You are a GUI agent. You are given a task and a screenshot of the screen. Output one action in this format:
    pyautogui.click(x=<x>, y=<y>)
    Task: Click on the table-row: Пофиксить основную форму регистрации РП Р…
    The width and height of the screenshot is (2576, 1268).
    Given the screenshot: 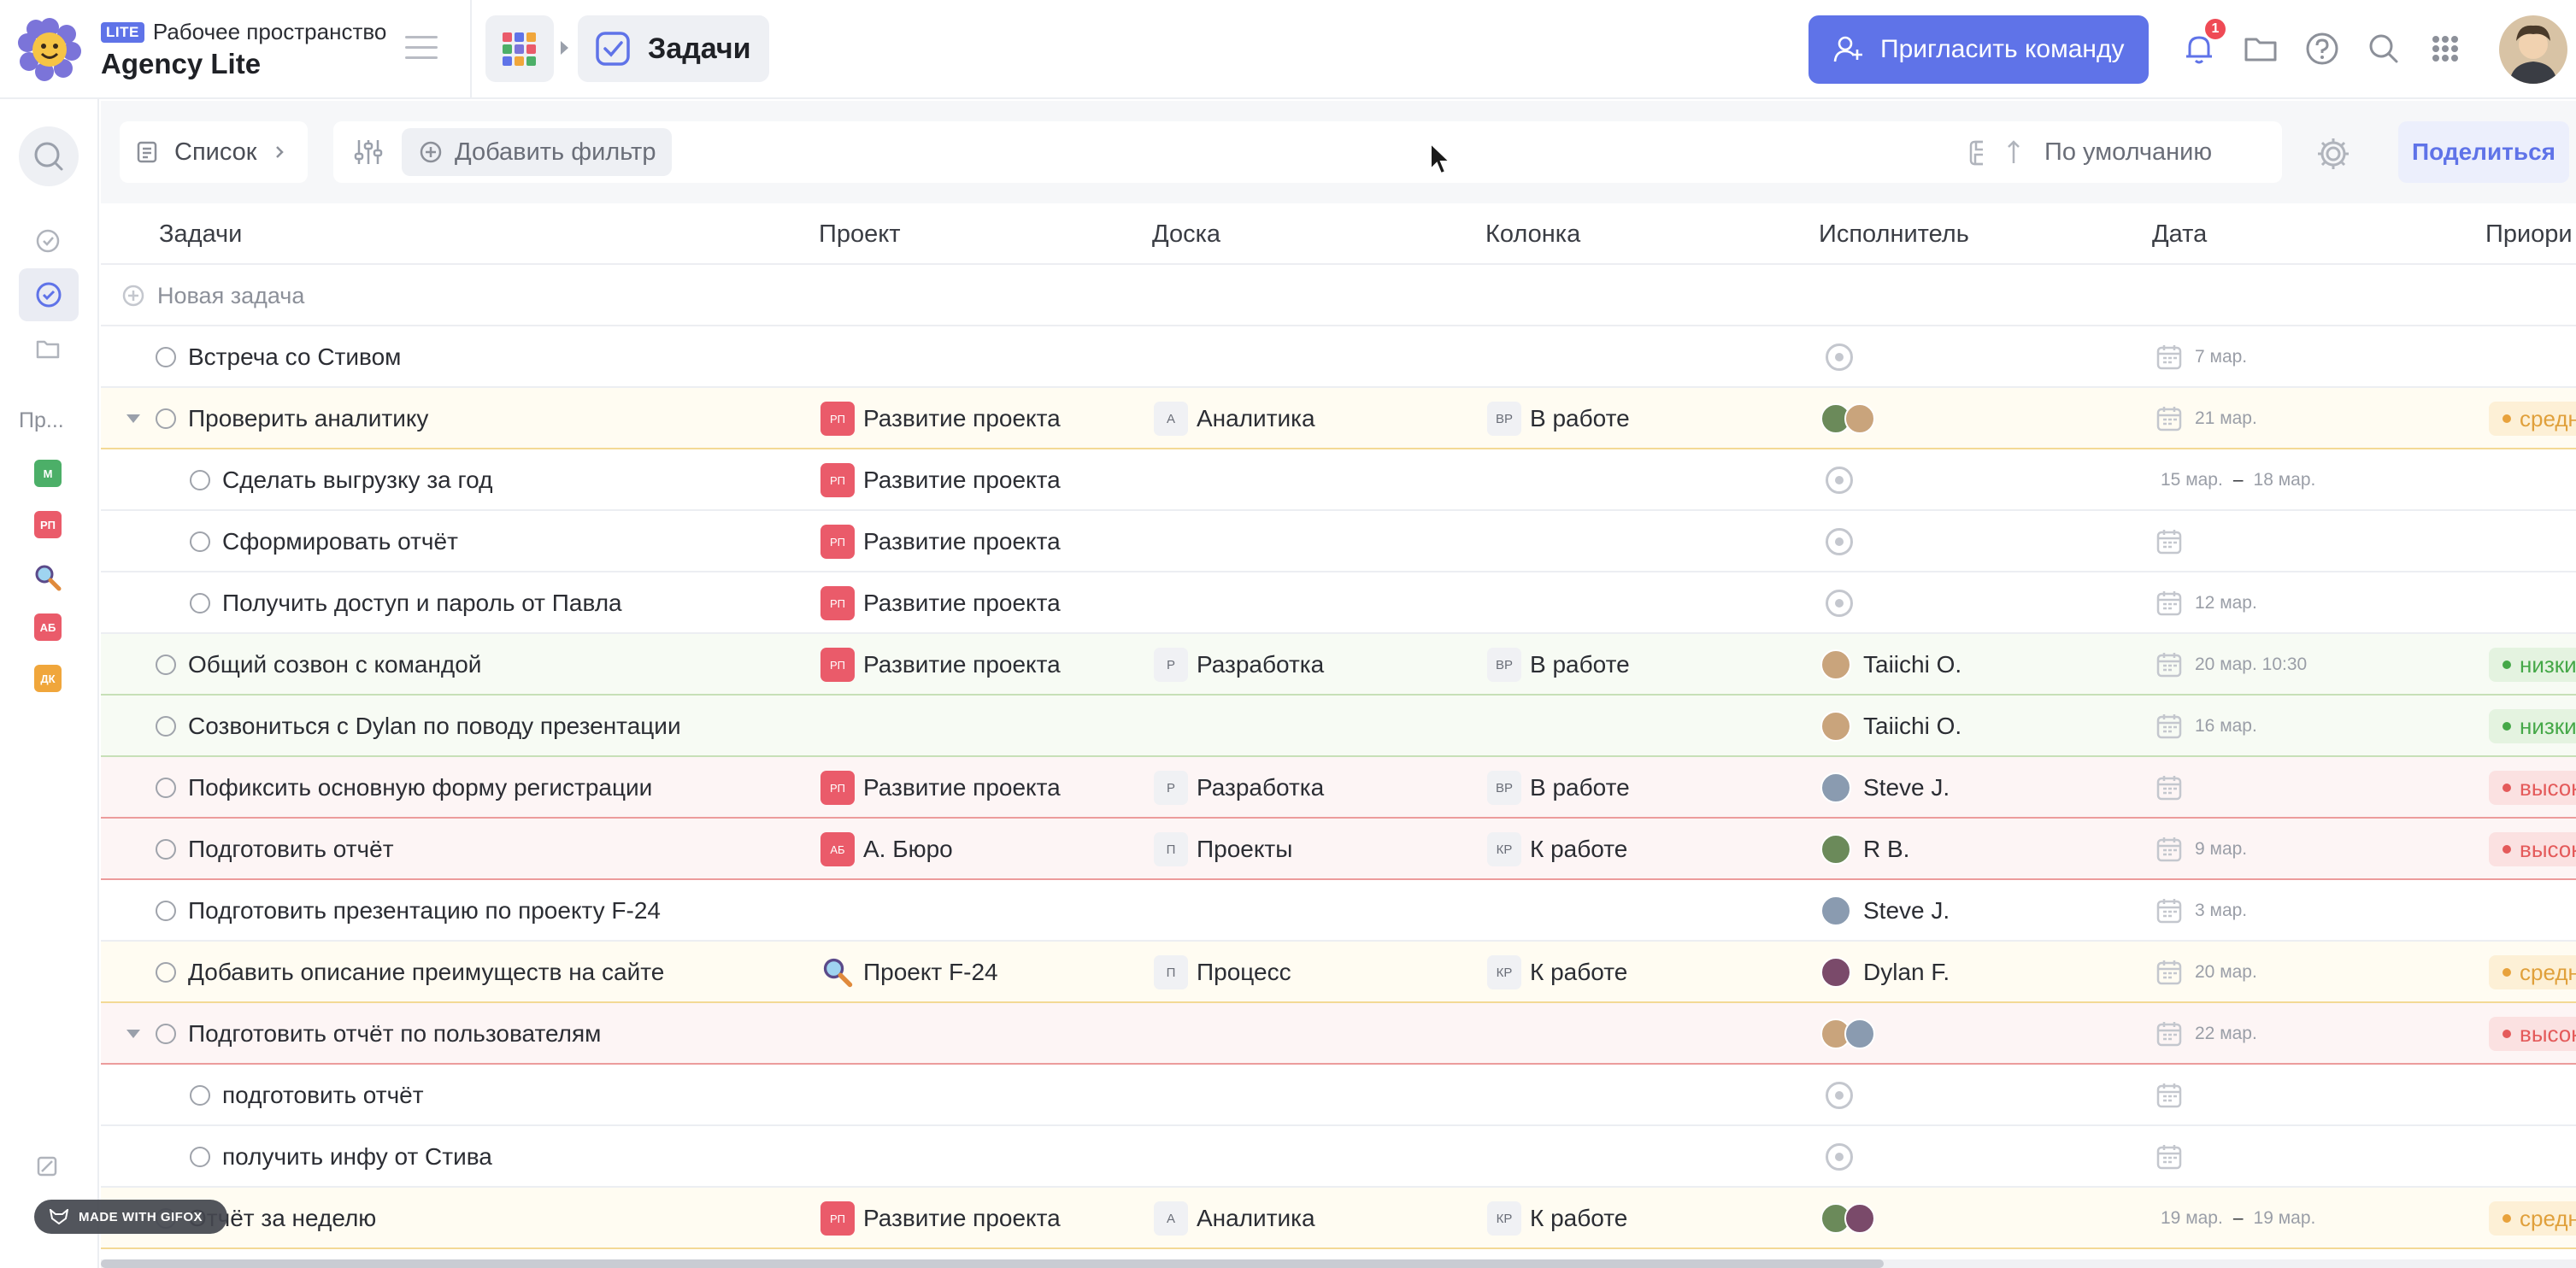 What is the action you would take?
    pyautogui.click(x=1338, y=788)
    